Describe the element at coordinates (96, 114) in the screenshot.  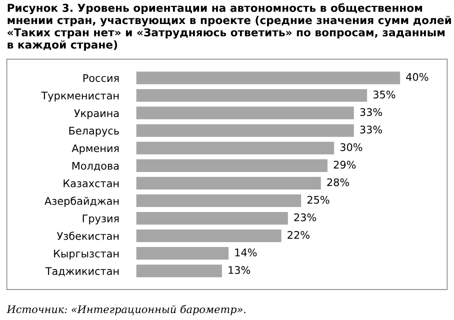
I see `y-tick-label: Украина` at that location.